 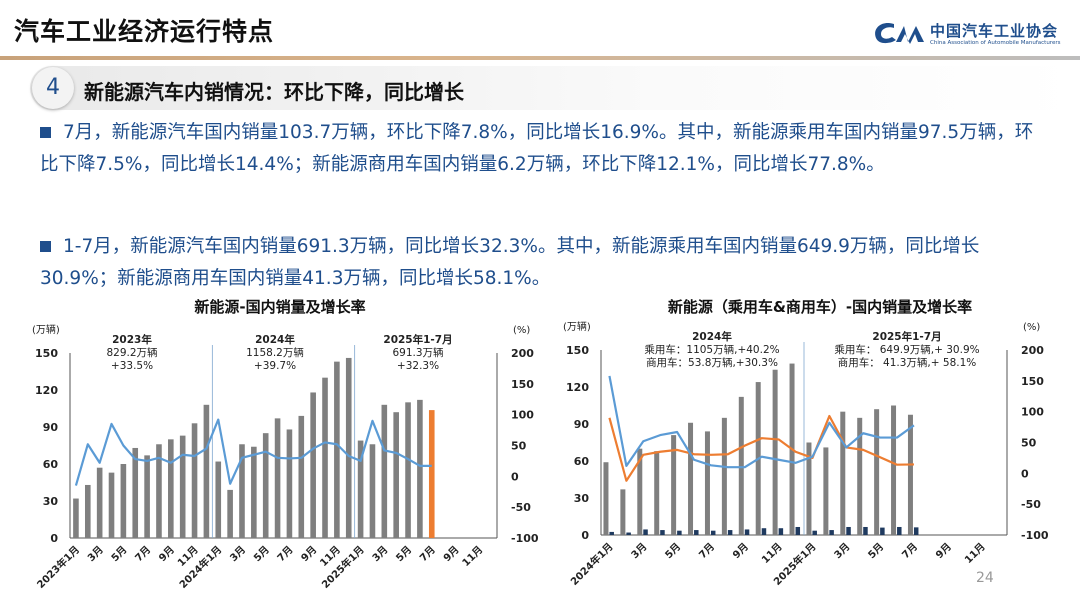 I want to click on chart-title: 新能源-国内销量及增长率, so click(x=280, y=307).